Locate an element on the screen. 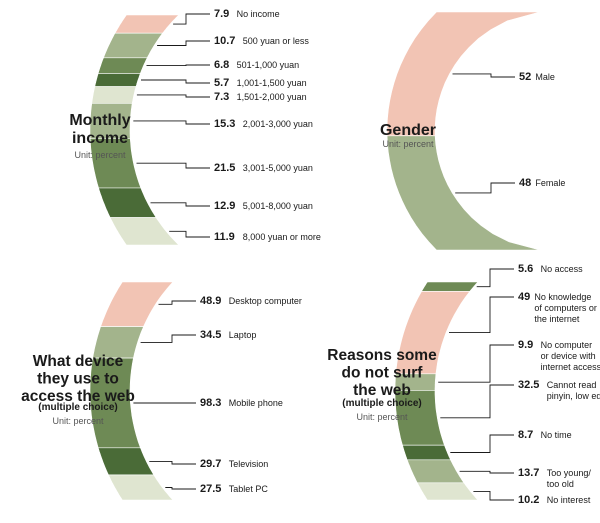  value-label-reasons-3: 32.5 is located at coordinates (528, 385).